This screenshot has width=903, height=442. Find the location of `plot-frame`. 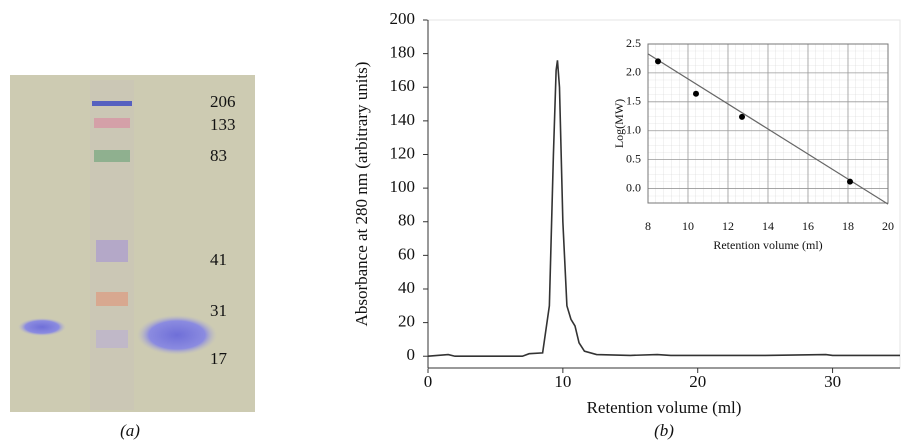

plot-frame is located at coordinates (768, 123).